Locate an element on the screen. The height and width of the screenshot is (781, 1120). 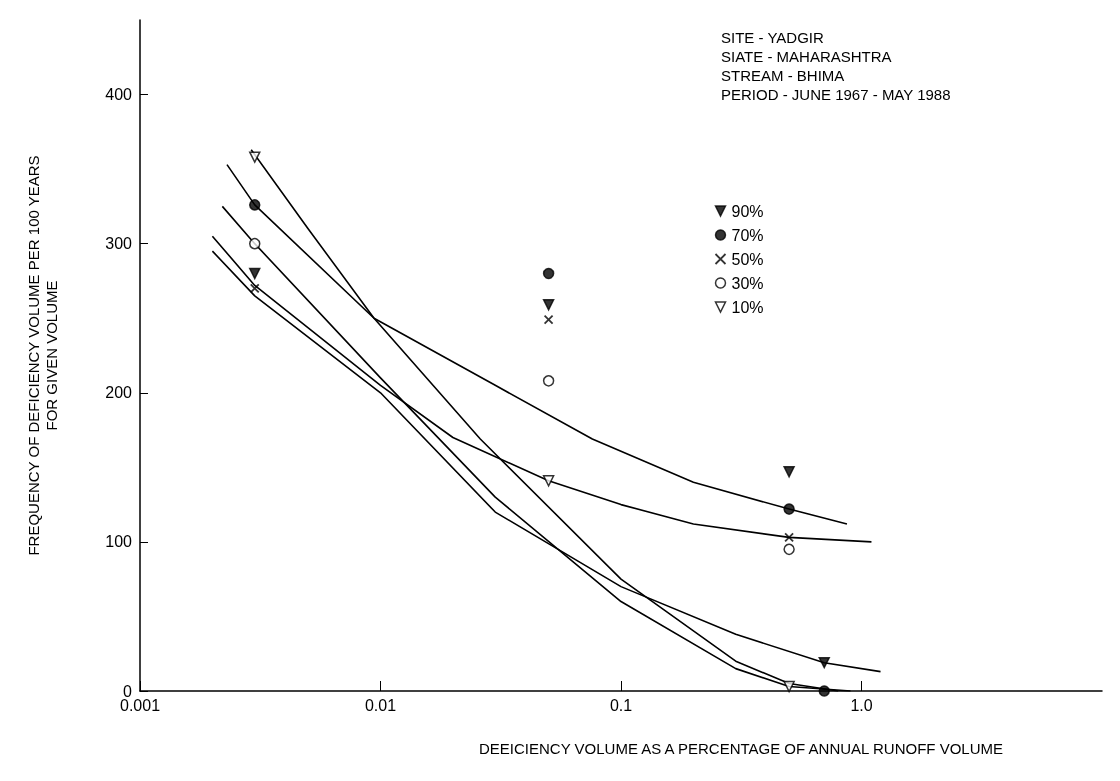
y-tick-label: 300 is located at coordinates (119, 244).